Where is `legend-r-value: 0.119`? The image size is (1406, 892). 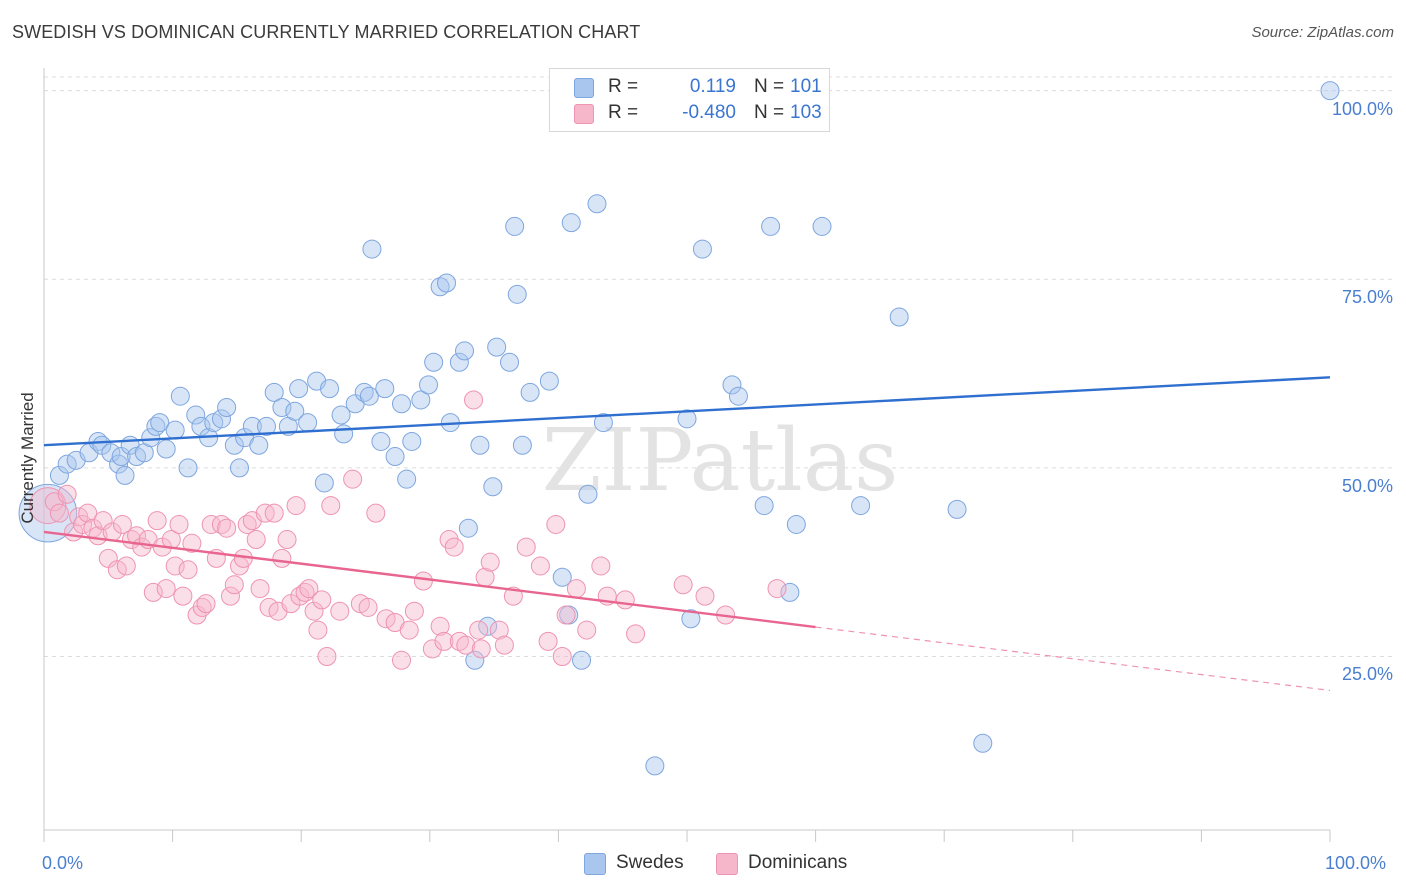
legend-r-value: 0.119 is located at coordinates (712, 86).